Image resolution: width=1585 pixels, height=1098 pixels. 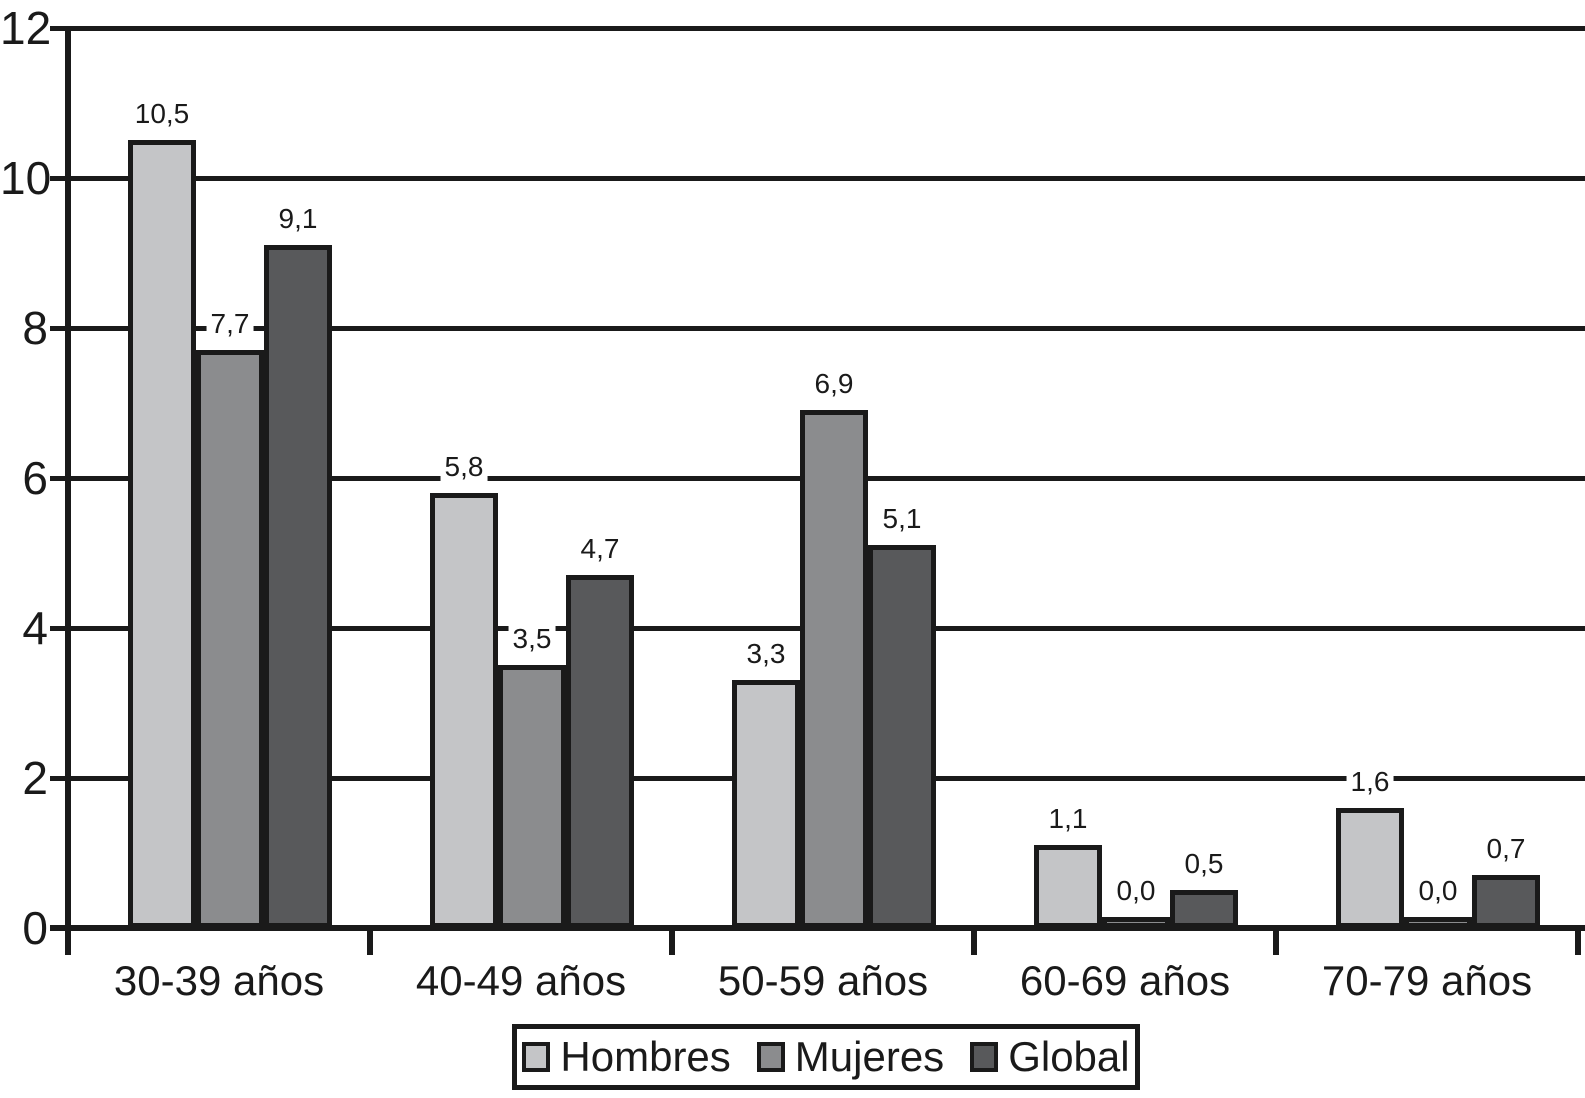 I want to click on bar-value-label: 6,9, so click(x=834, y=384).